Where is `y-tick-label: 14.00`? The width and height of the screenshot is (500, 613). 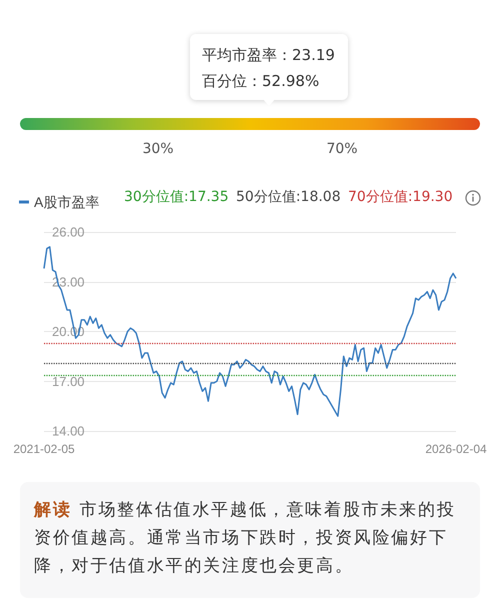 y-tick-label: 14.00 is located at coordinates (68, 431).